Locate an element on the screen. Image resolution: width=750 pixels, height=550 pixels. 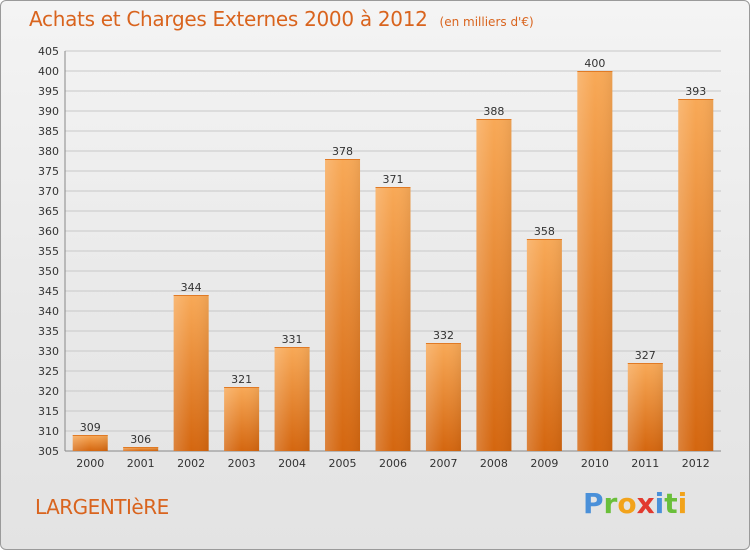
x-tick-label: 2002 is located at coordinates (191, 463).